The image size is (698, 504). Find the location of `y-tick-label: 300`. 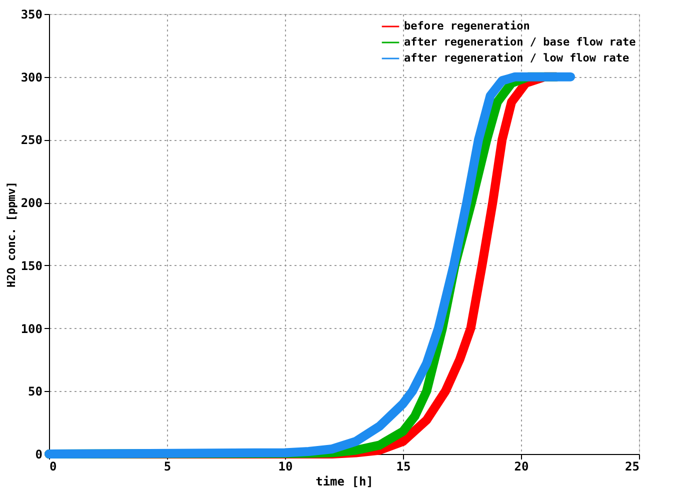

y-tick-label: 300 is located at coordinates (31, 77).